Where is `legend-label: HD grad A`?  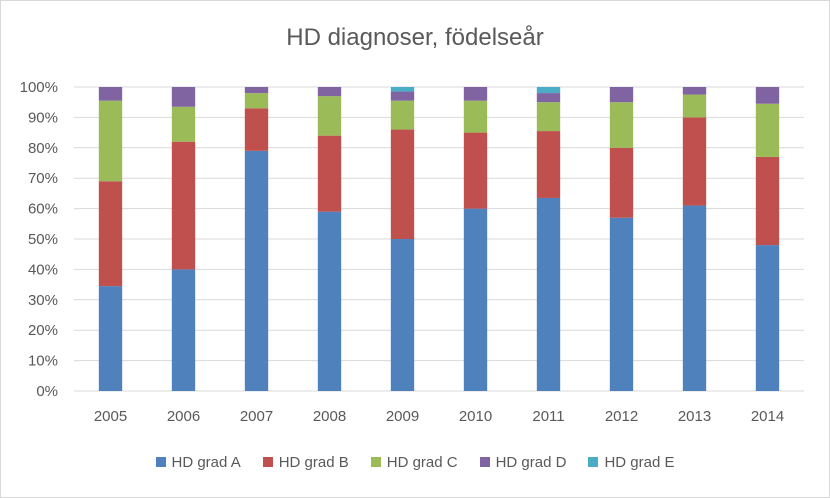
legend-label: HD grad A is located at coordinates (206, 462).